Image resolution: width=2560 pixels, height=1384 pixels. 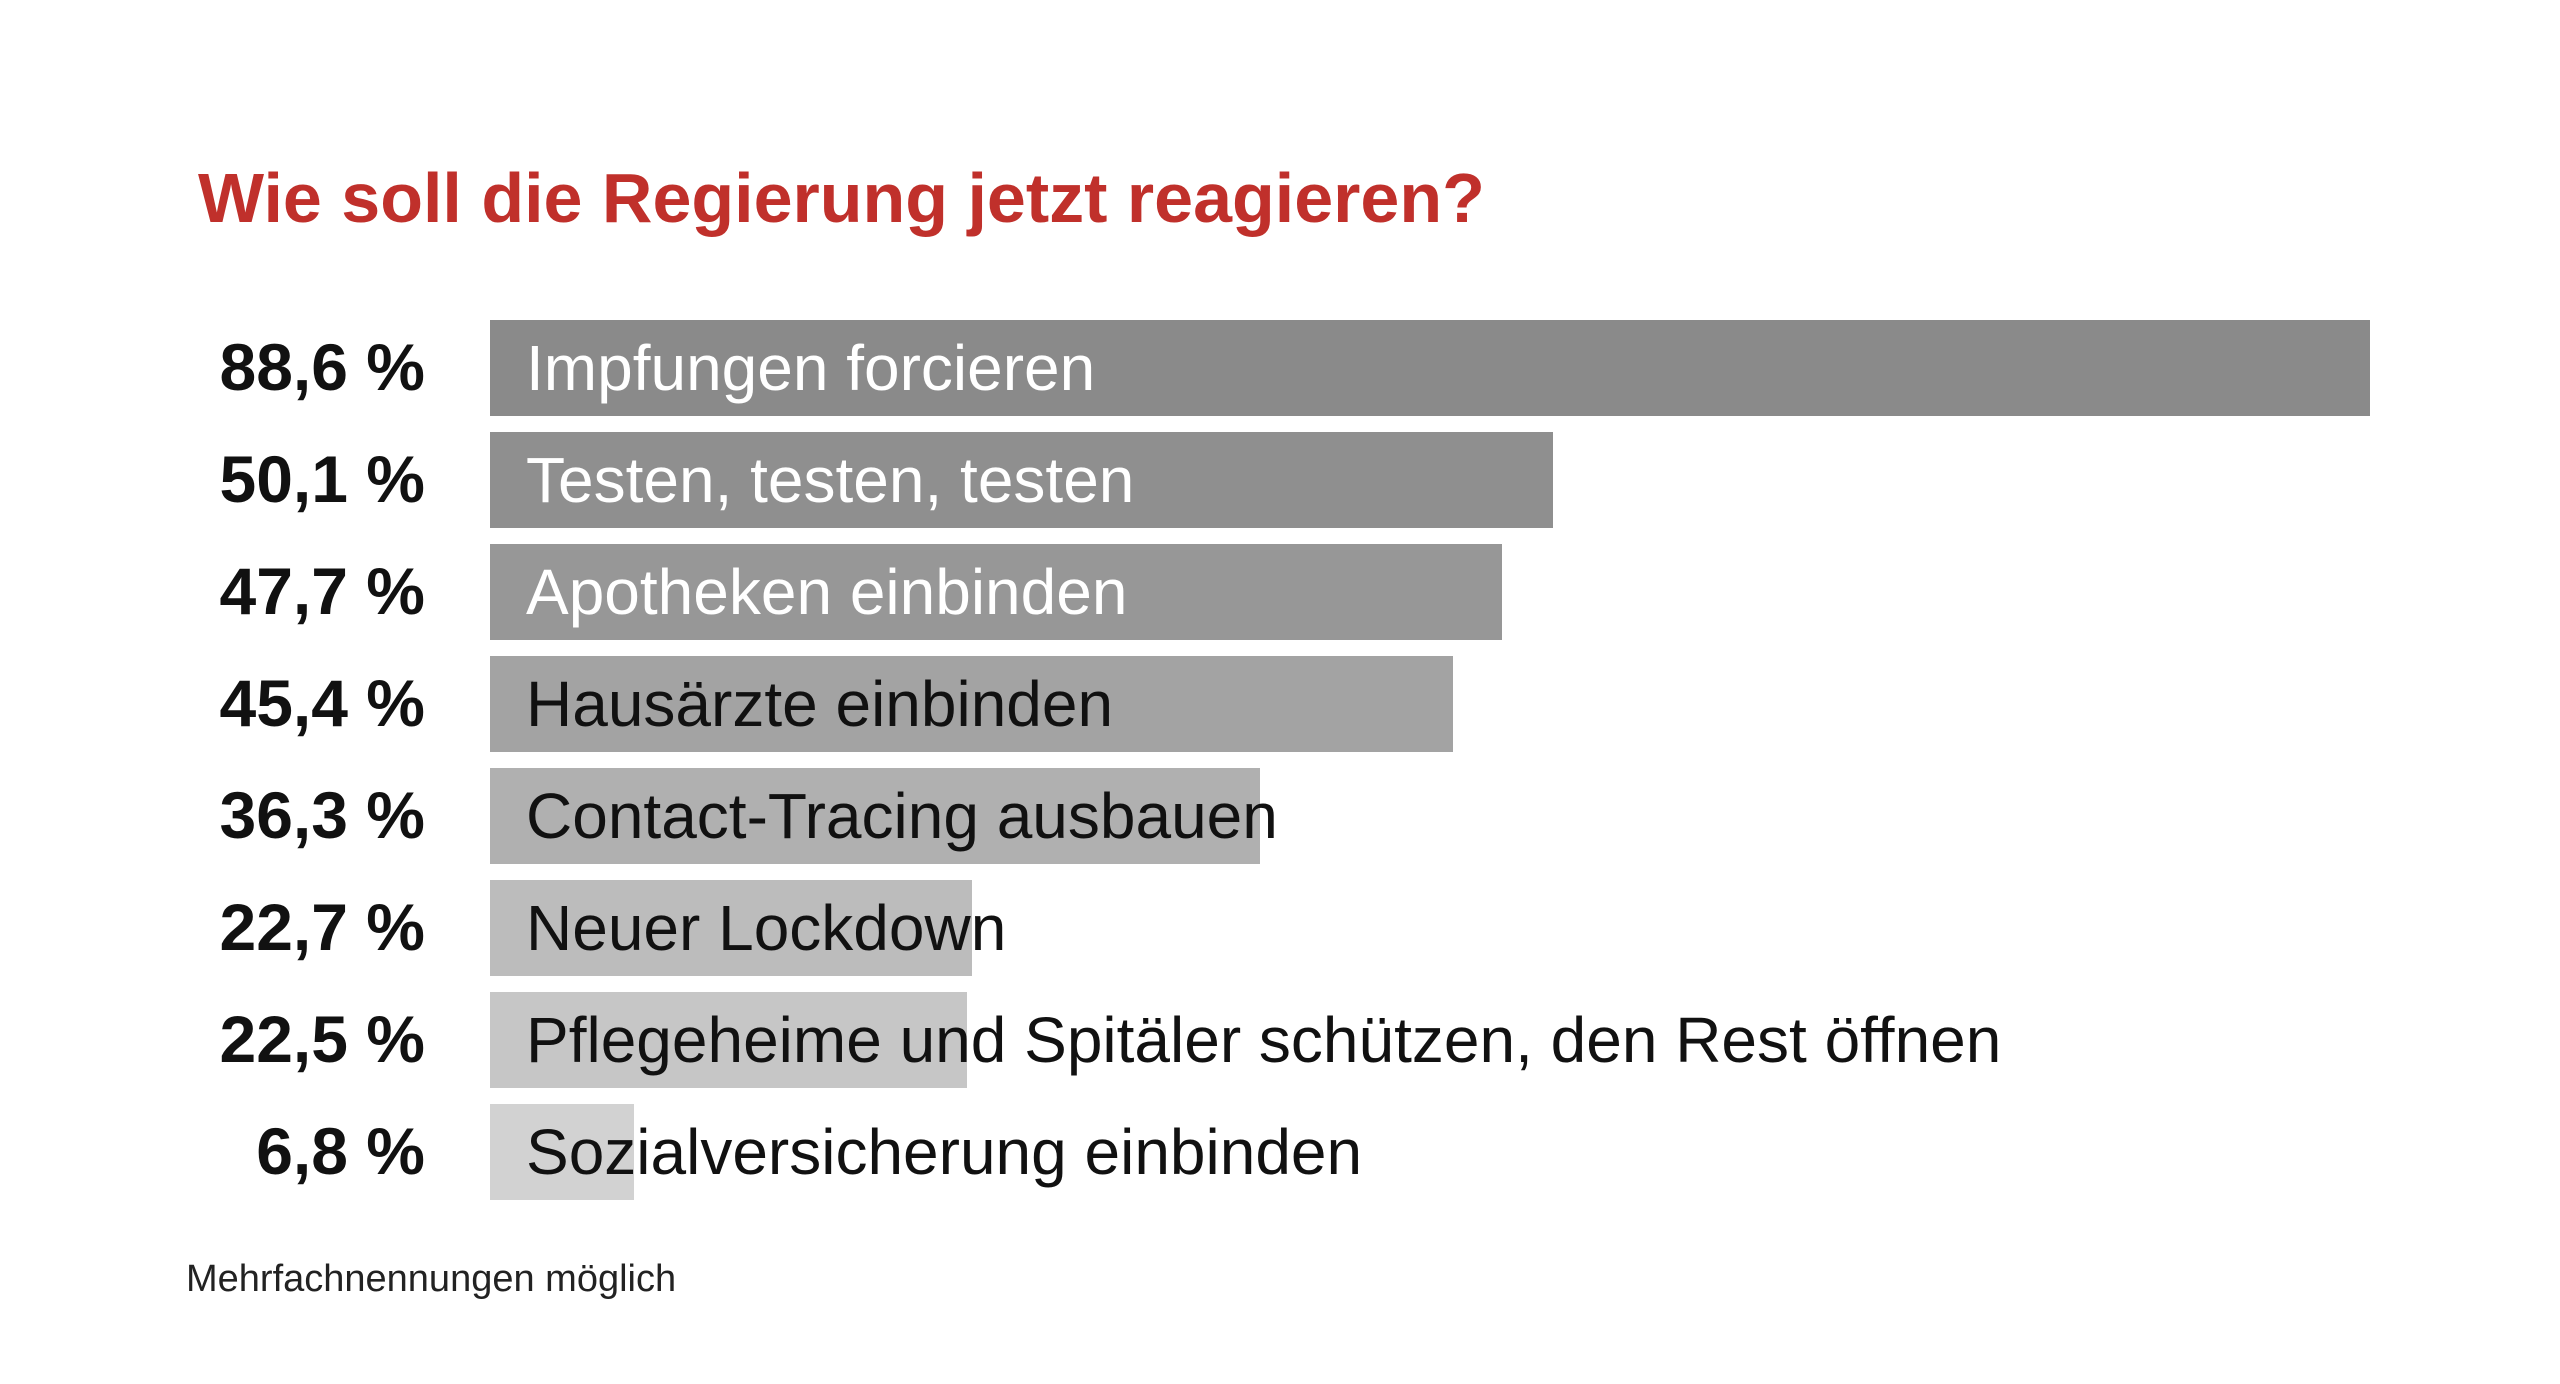 What do you see at coordinates (841, 198) in the screenshot?
I see `chart-title: Wie soll die Regierung jetzt reagieren?` at bounding box center [841, 198].